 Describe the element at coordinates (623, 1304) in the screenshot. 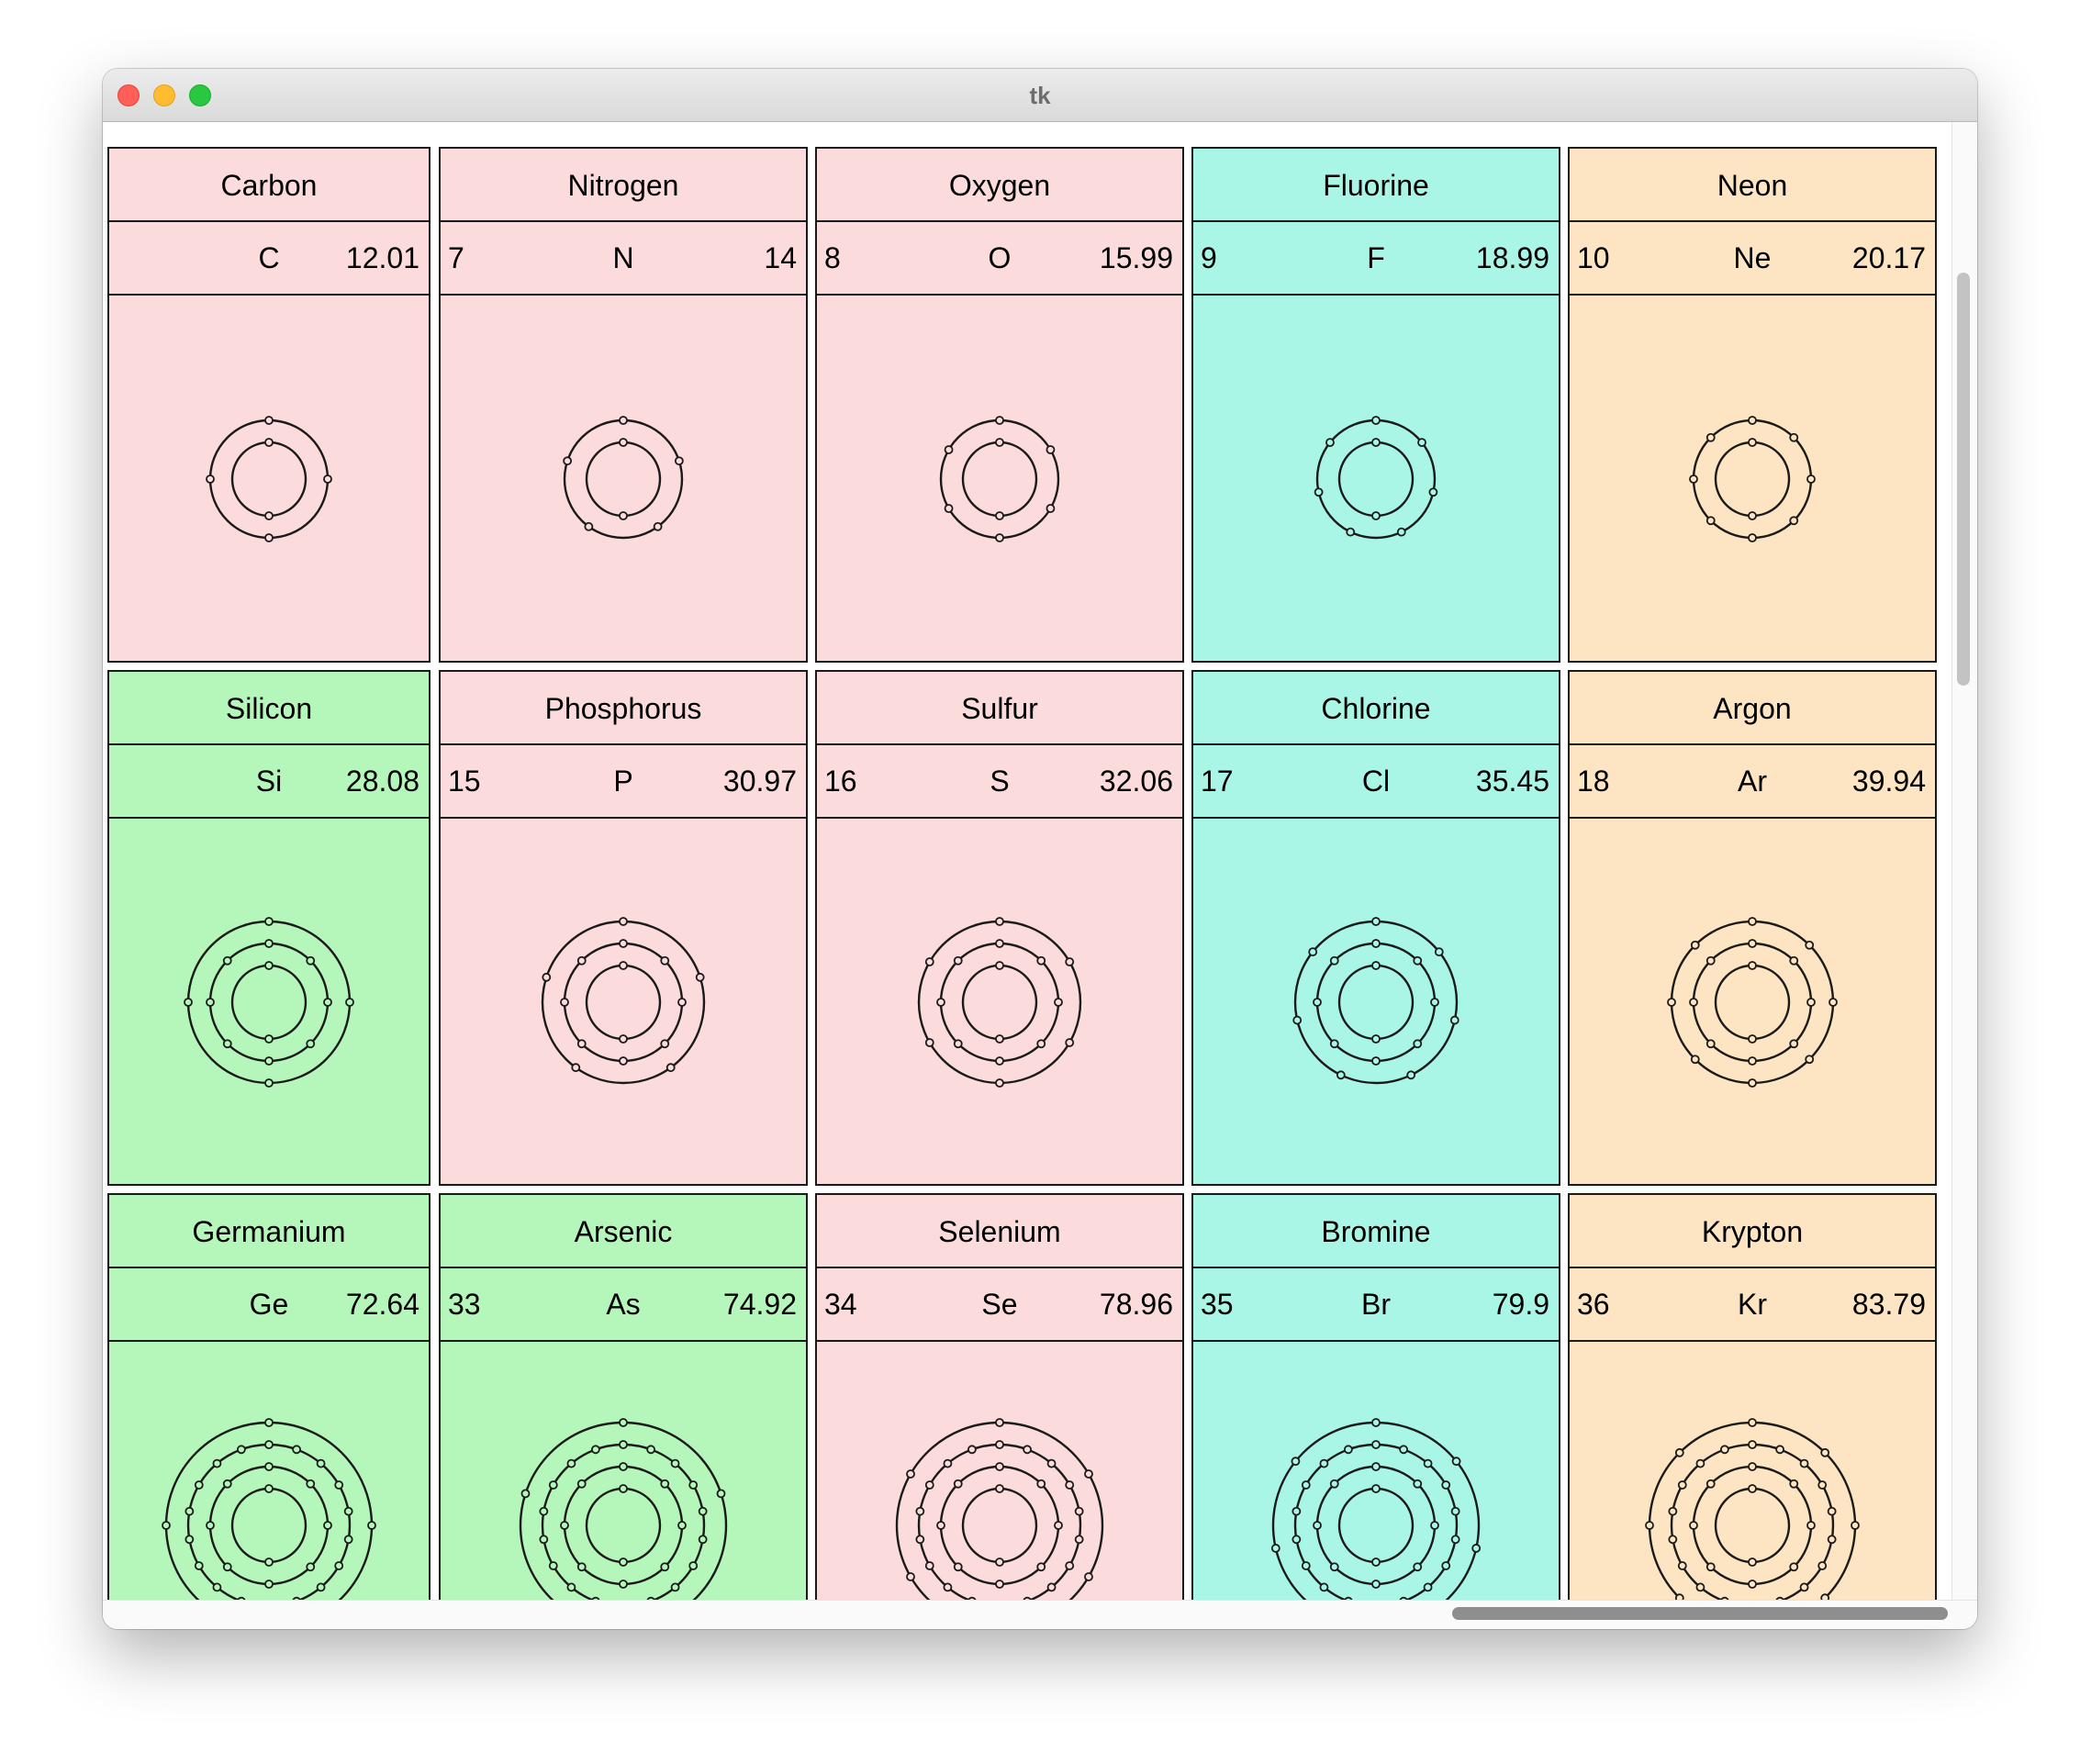

I see `element-symbol: As` at that location.